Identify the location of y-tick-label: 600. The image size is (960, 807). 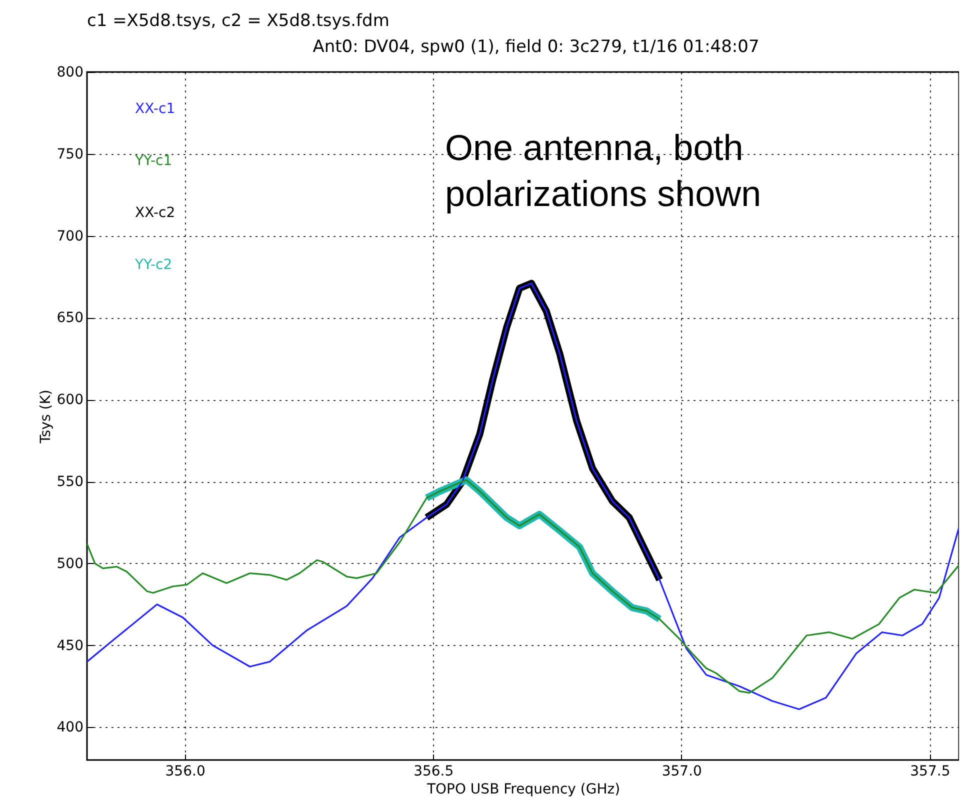
(70, 400).